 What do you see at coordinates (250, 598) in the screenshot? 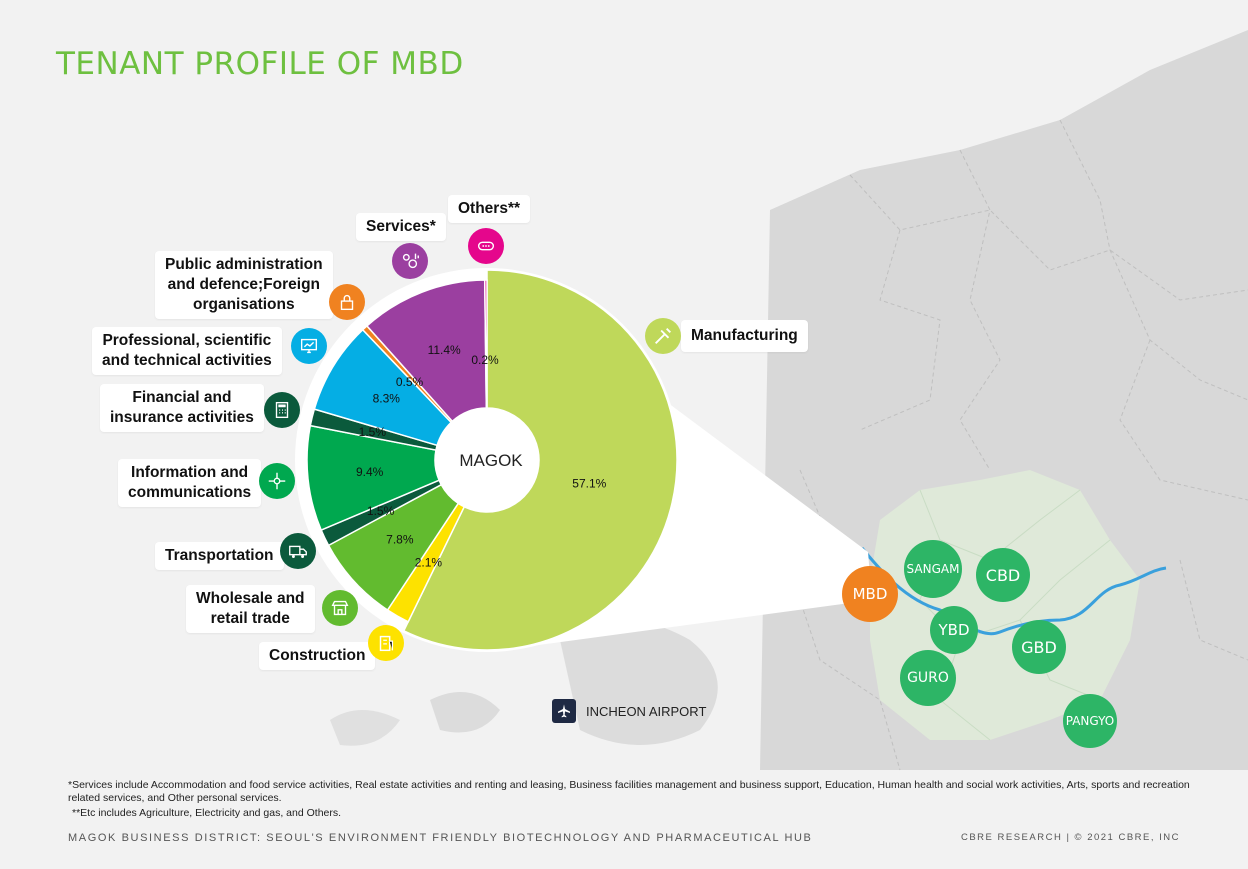
I see `label-wholesale-line1: Wholesale and` at bounding box center [250, 598].